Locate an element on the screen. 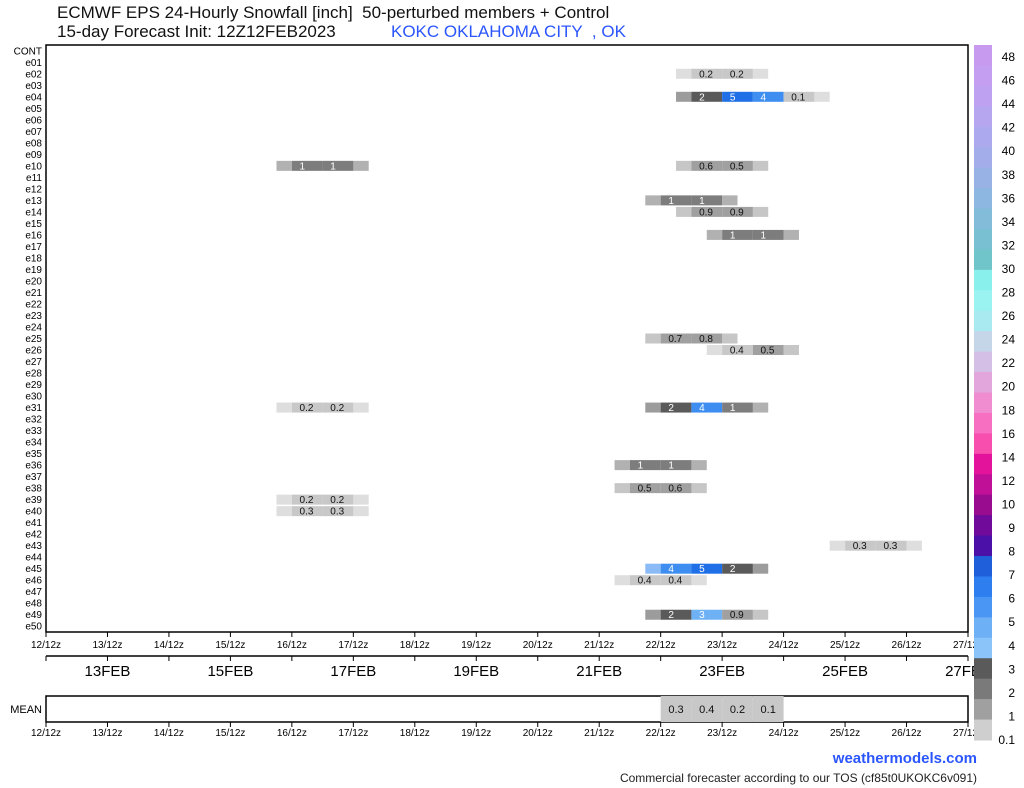  snow-value-label: 0.1 is located at coordinates (798, 97).